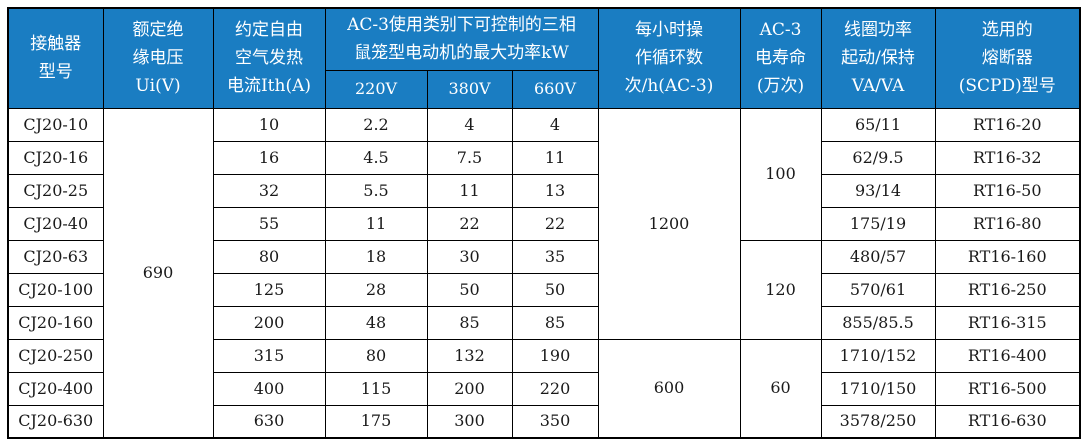  Describe the element at coordinates (376, 89) in the screenshot. I see `header-220v: 220V` at that location.